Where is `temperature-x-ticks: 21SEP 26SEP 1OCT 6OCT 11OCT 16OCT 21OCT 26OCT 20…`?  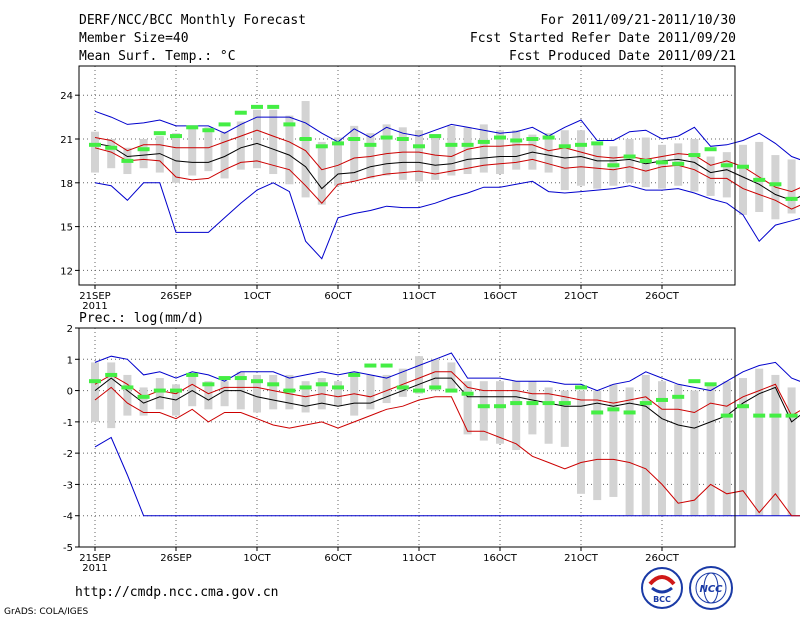
temperature-x-ticks: 21SEP 26SEP 1OCT 6OCT 11OCT 16OCT 21OCT 26OCT 20… is located at coordinates (379, 298).